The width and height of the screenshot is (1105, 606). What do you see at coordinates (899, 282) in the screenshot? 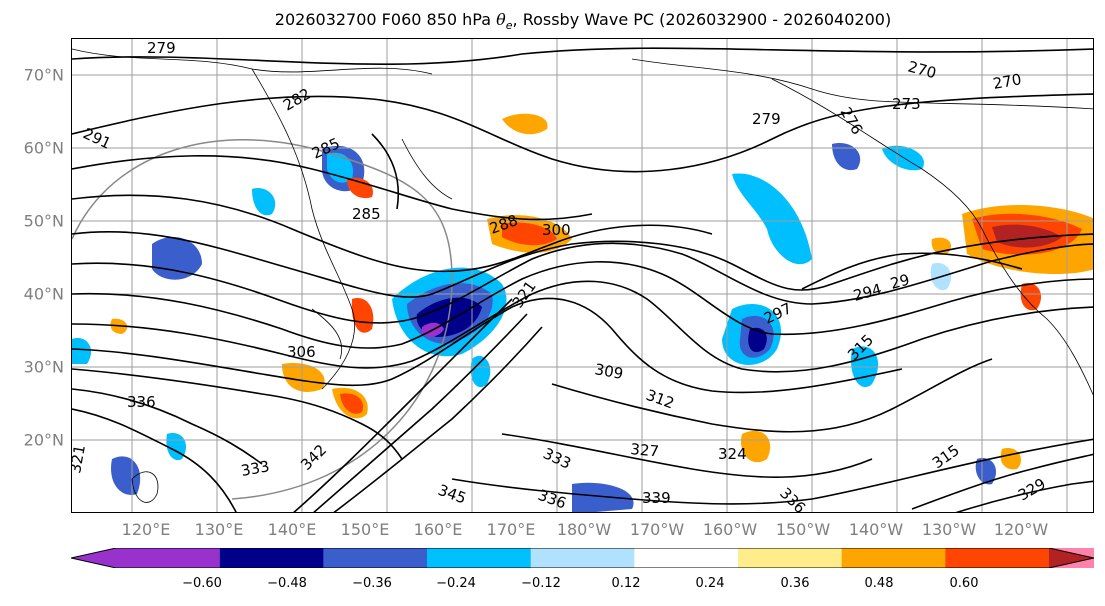
I see `contour-label: 29` at bounding box center [899, 282].